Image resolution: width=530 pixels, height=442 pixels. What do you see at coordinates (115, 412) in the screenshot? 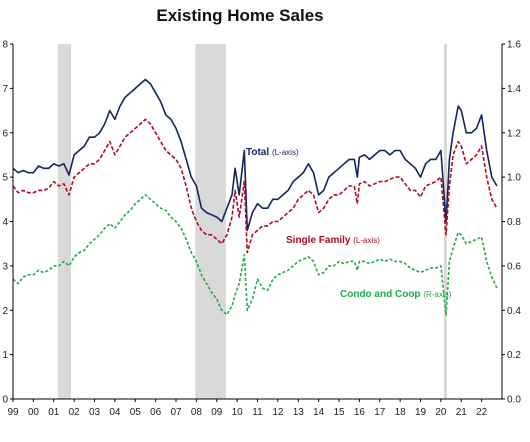
I see `x-tick-label: 04` at bounding box center [115, 412].